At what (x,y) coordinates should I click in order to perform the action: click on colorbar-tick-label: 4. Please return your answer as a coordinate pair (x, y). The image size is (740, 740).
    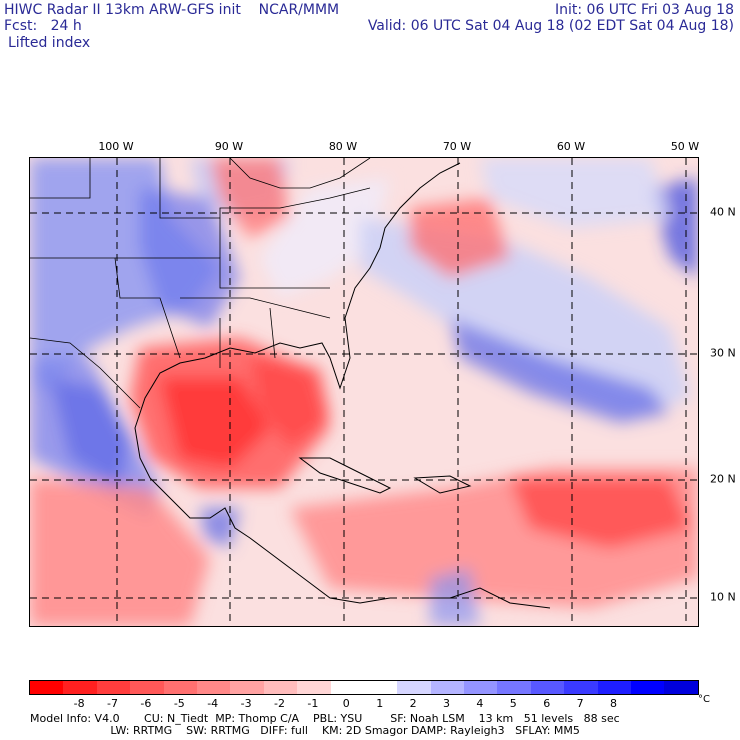
    Looking at the image, I should click on (480, 703).